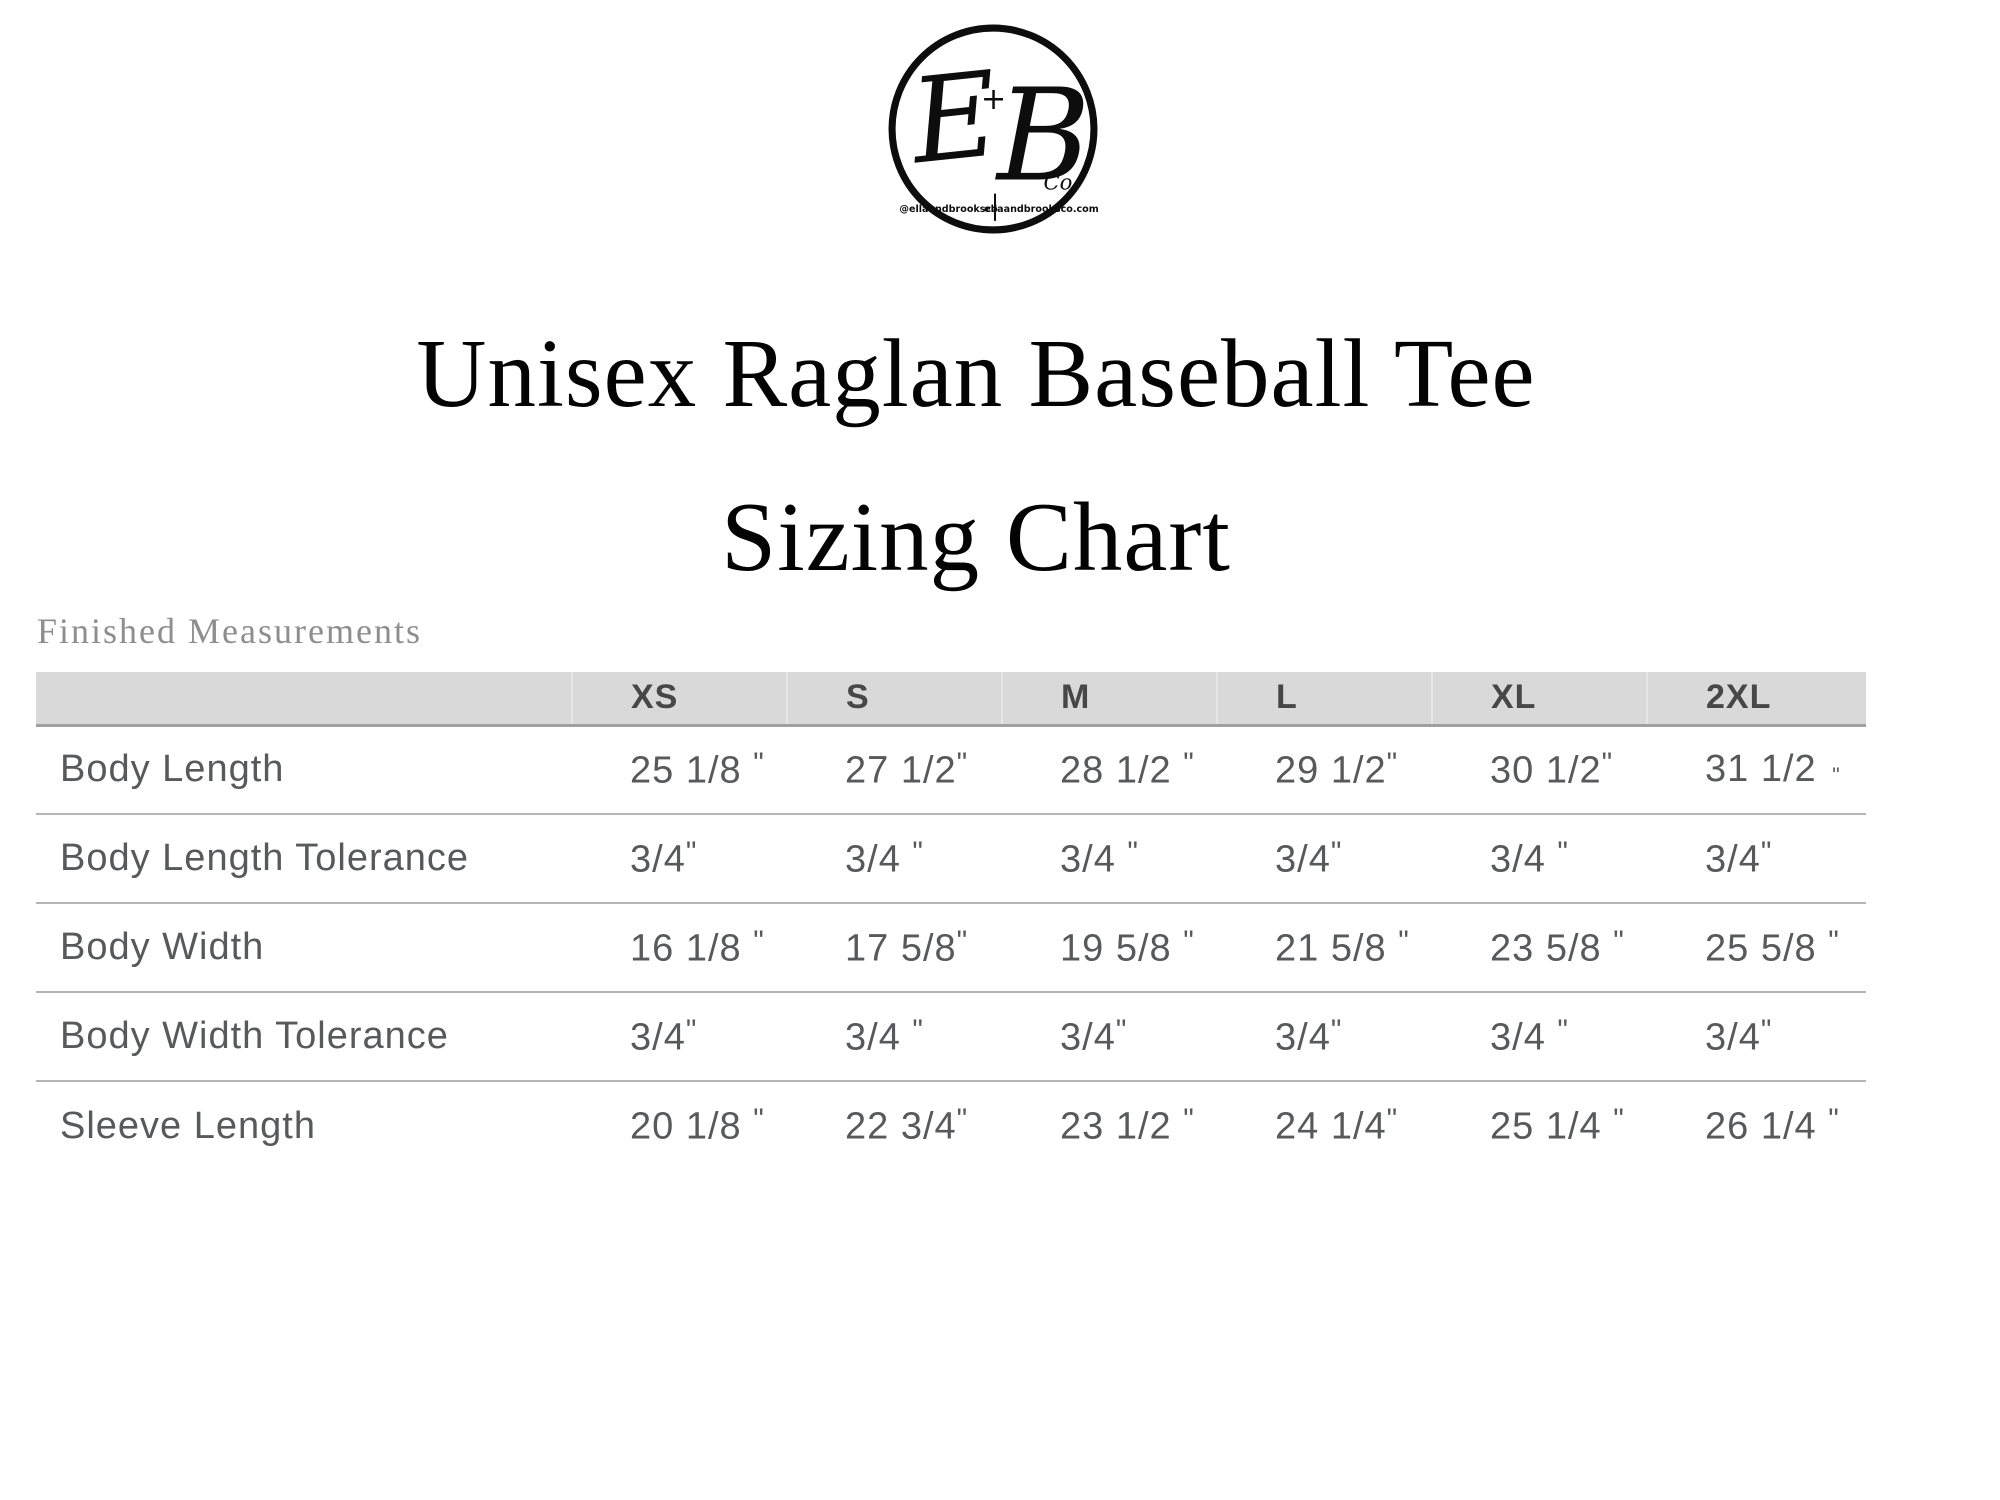  Describe the element at coordinates (953, 117) in the screenshot. I see `logo-monogram-left: E` at that location.